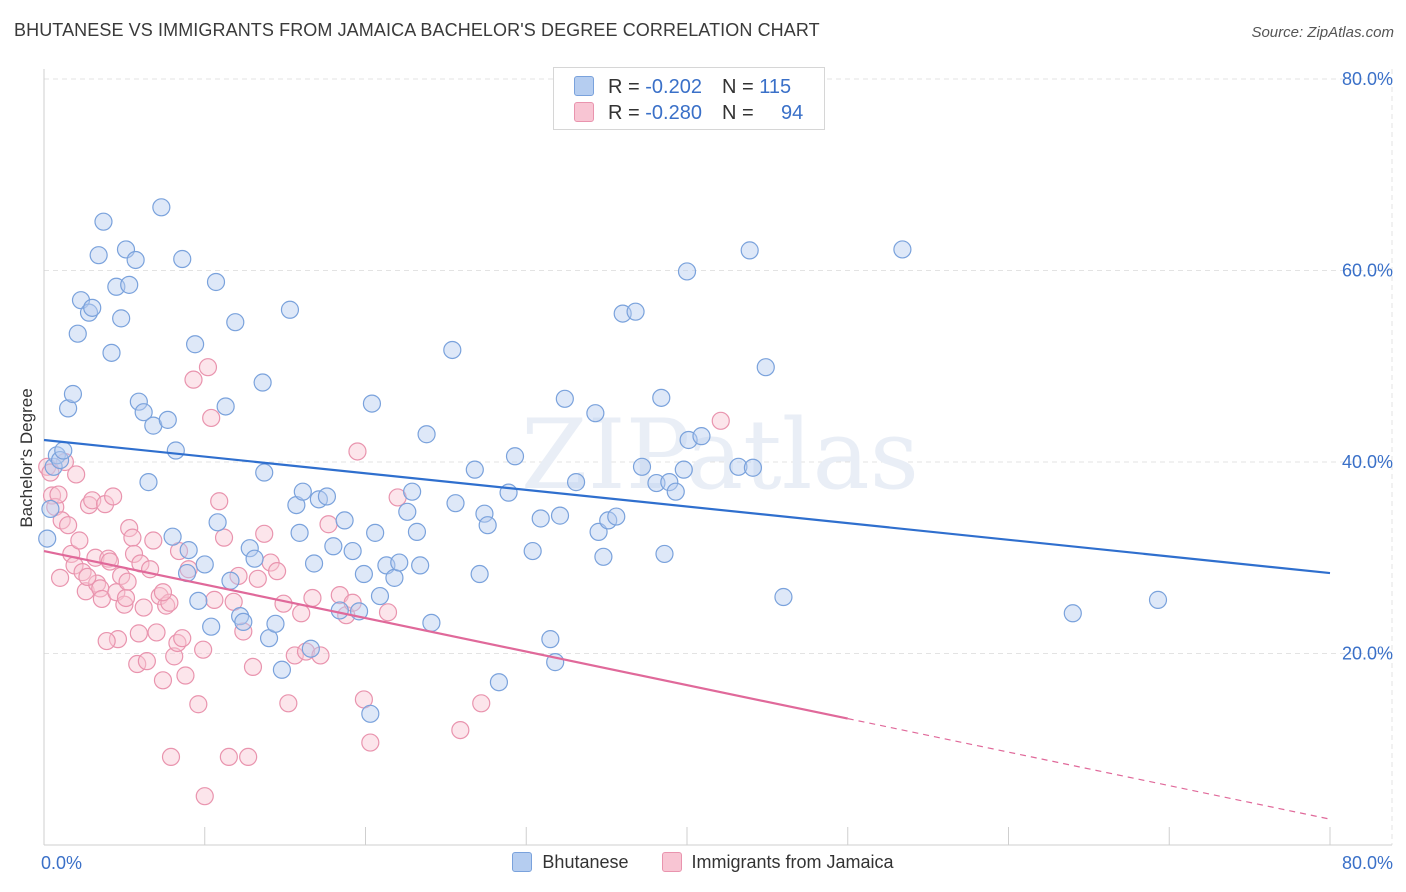 This screenshot has width=1406, height=892. What do you see at coordinates (584, 86) in the screenshot?
I see `blue-swatch` at bounding box center [584, 86].